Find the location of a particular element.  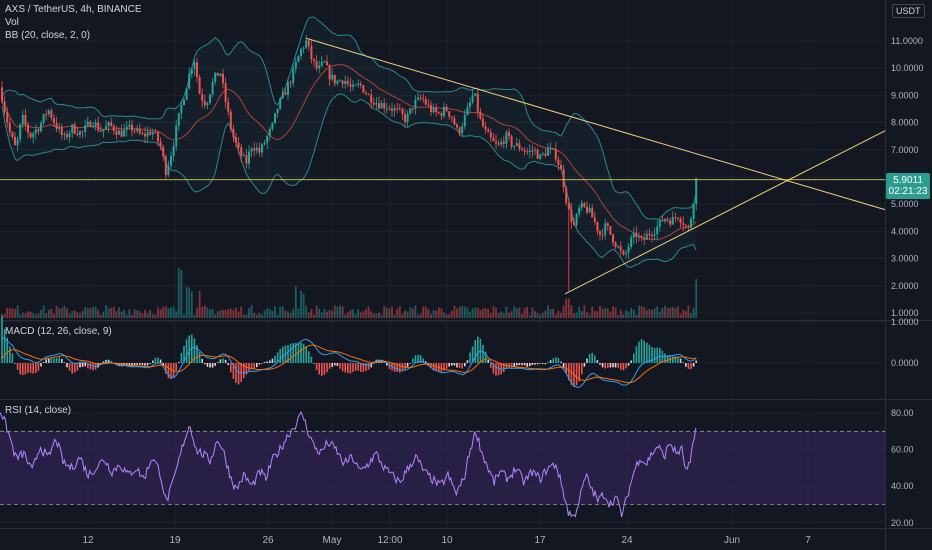

rsi-tick-label: 80.00 is located at coordinates (902, 413).